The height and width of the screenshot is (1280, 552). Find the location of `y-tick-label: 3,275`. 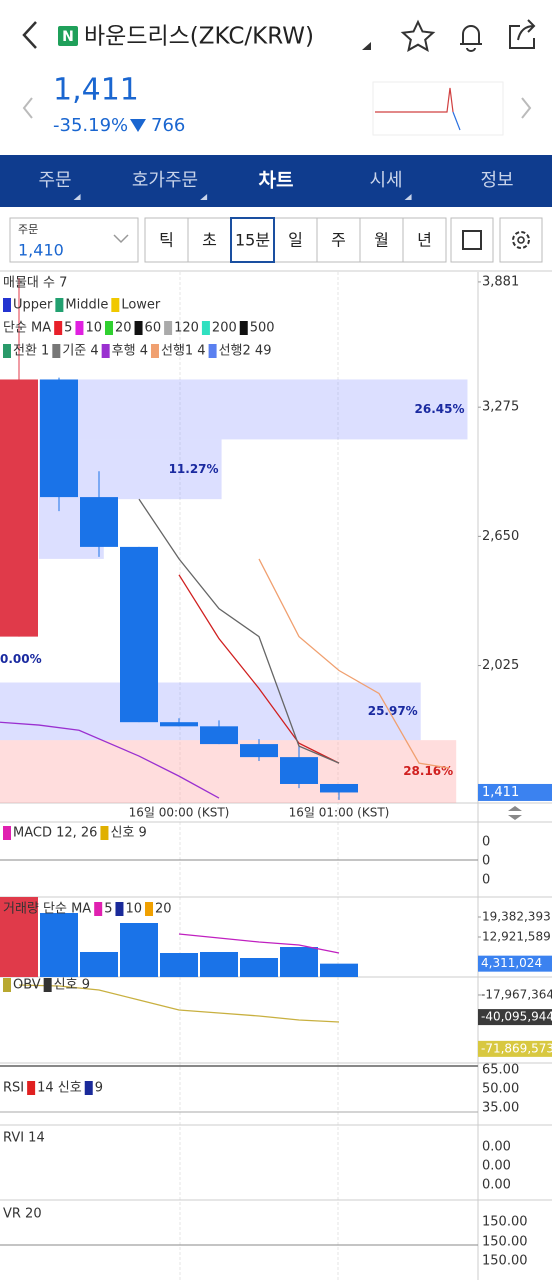

y-tick-label: 3,275 is located at coordinates (500, 407).